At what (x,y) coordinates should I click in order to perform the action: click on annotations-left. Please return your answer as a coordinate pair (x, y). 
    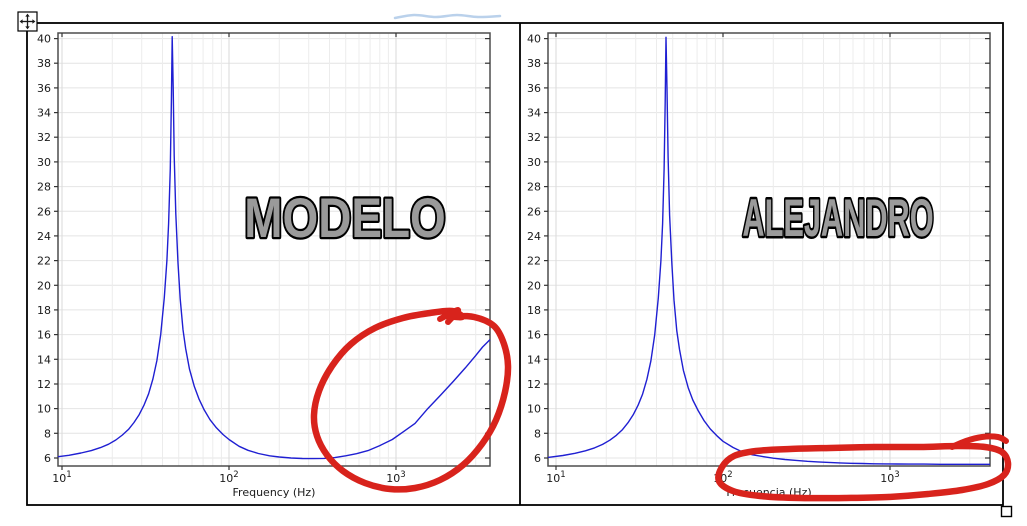
    Looking at the image, I should click on (411, 400).